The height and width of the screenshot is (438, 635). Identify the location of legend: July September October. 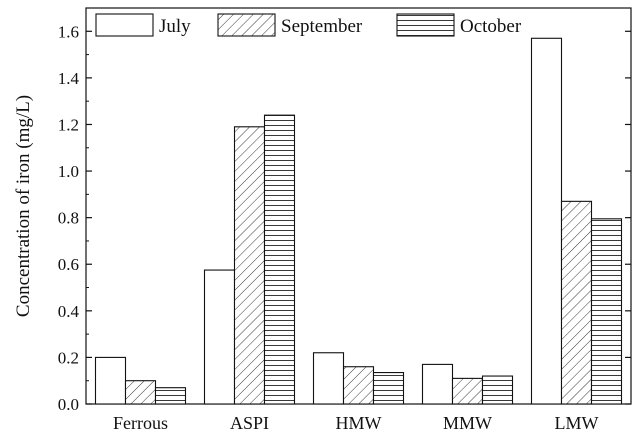
(308, 25).